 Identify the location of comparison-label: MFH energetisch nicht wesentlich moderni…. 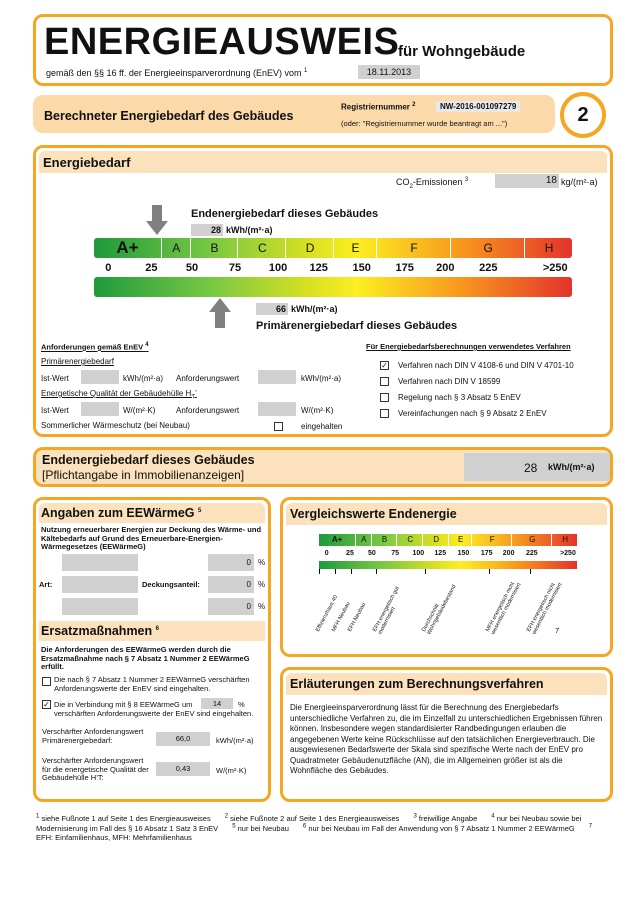
(504, 608).